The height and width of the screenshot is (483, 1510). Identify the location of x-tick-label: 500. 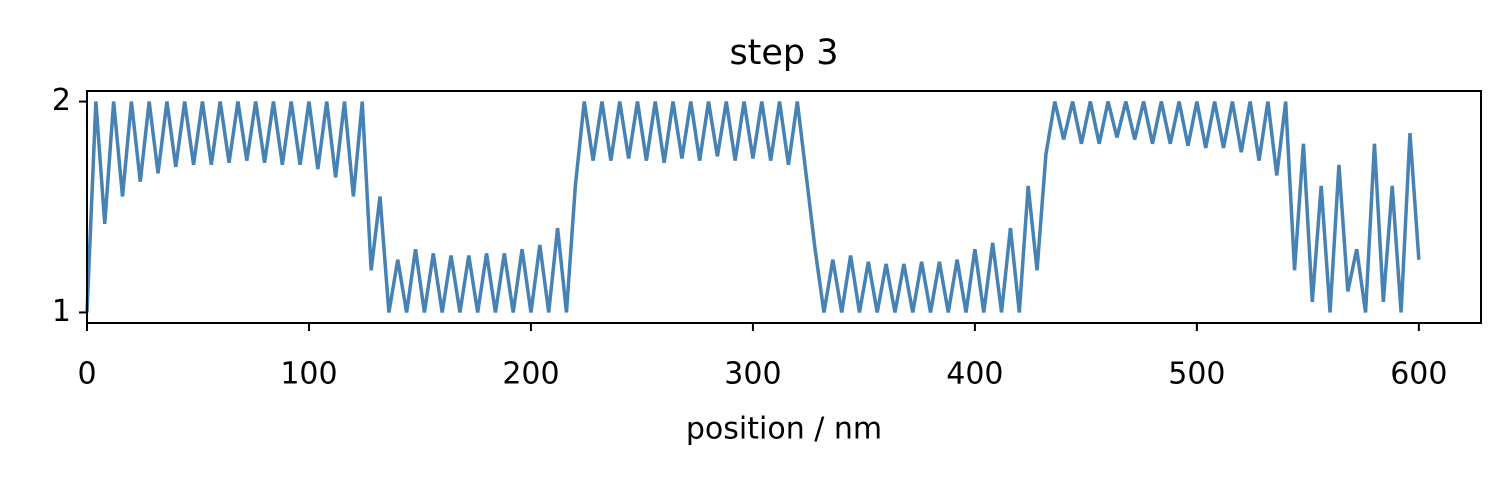
(1196, 374).